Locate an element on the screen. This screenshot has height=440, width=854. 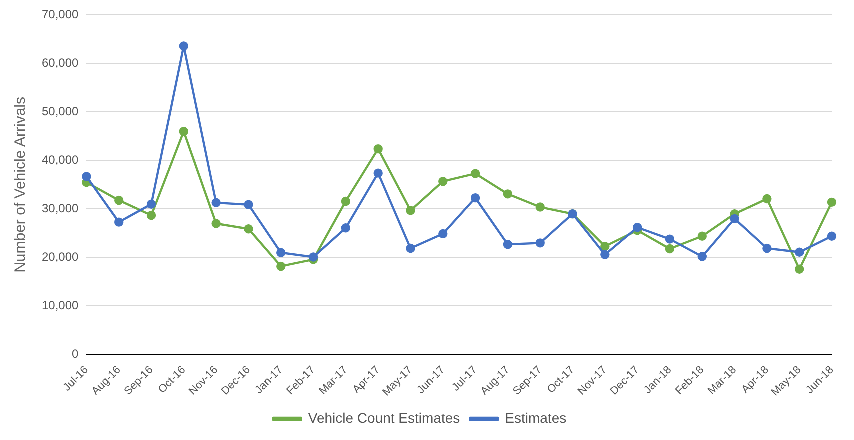
y-tick-label: 70,000 is located at coordinates (61, 15).